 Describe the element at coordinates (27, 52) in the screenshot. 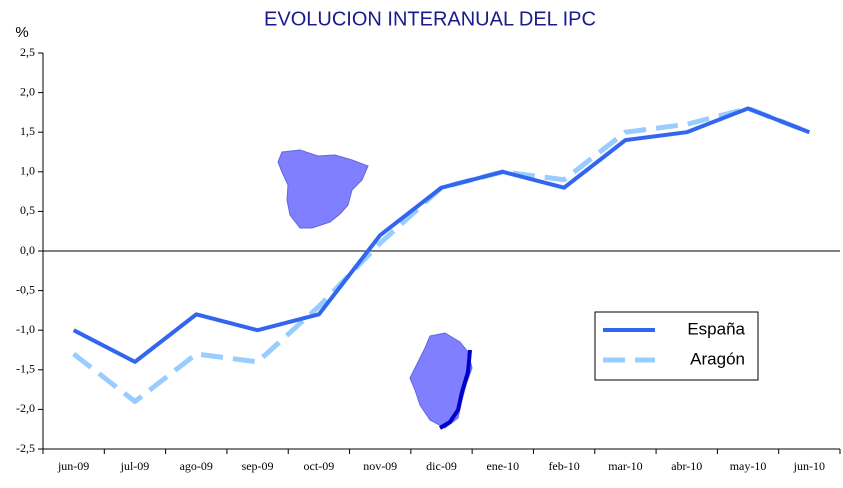

I see `y-tick-label: 2,5` at that location.